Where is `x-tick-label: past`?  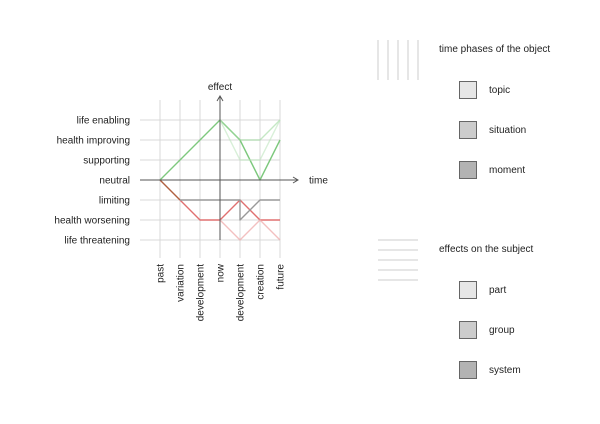
x-tick-label: past is located at coordinates (161, 273).